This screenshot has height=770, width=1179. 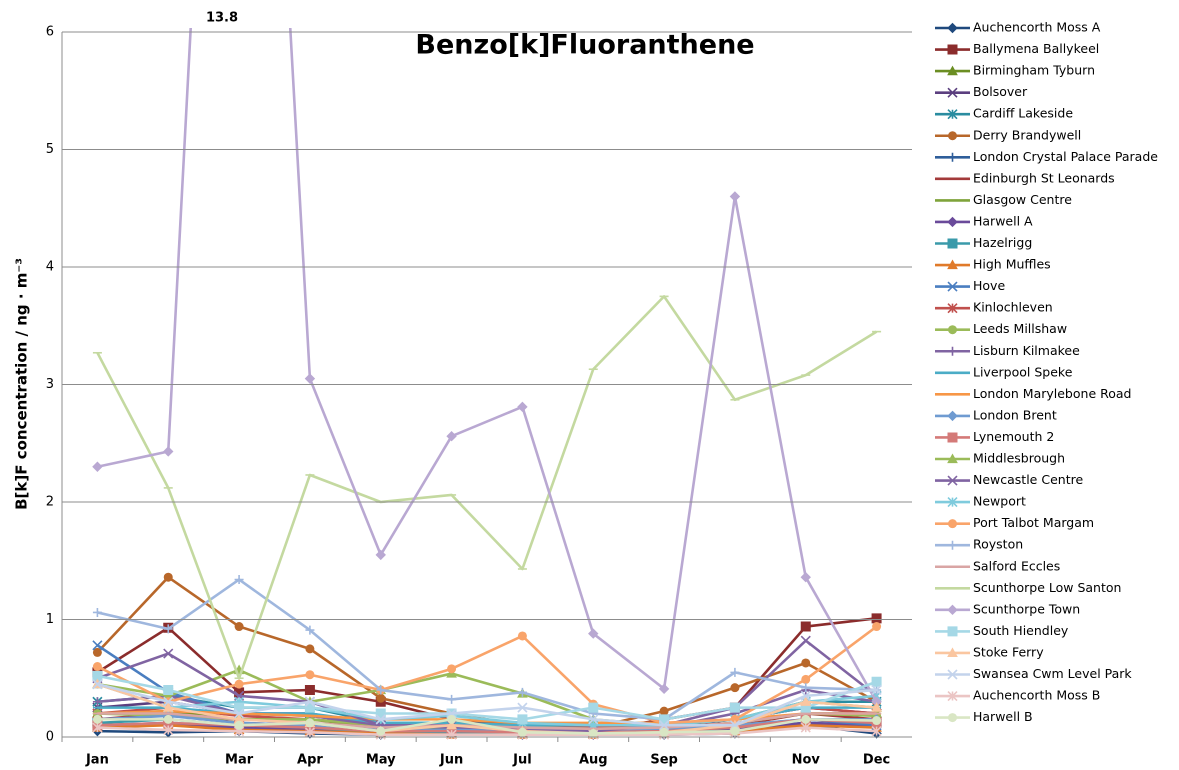 I want to click on x-tick-label: Sep, so click(x=664, y=760).